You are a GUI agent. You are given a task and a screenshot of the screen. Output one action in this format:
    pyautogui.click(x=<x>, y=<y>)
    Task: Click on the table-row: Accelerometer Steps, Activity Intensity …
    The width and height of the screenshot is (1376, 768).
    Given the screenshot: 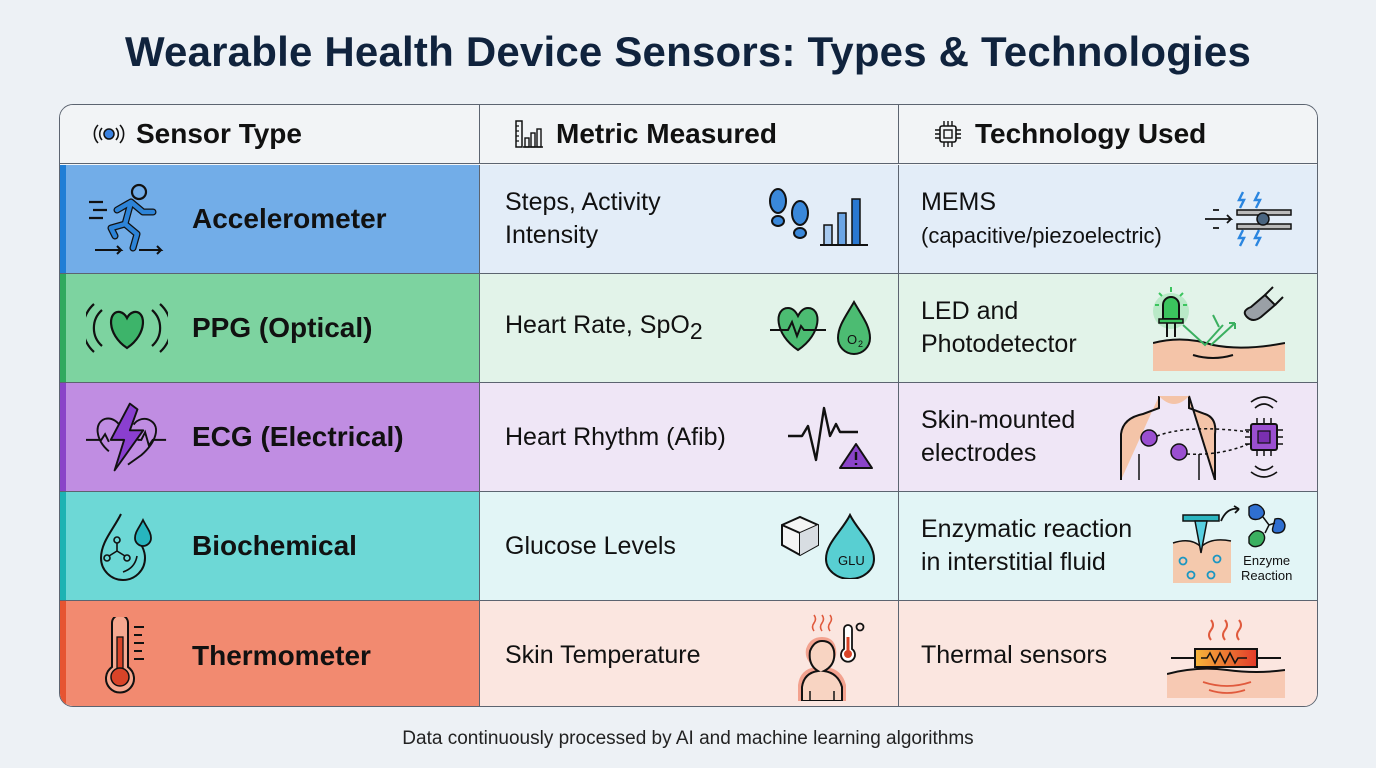 What is the action you would take?
    pyautogui.click(x=688, y=219)
    